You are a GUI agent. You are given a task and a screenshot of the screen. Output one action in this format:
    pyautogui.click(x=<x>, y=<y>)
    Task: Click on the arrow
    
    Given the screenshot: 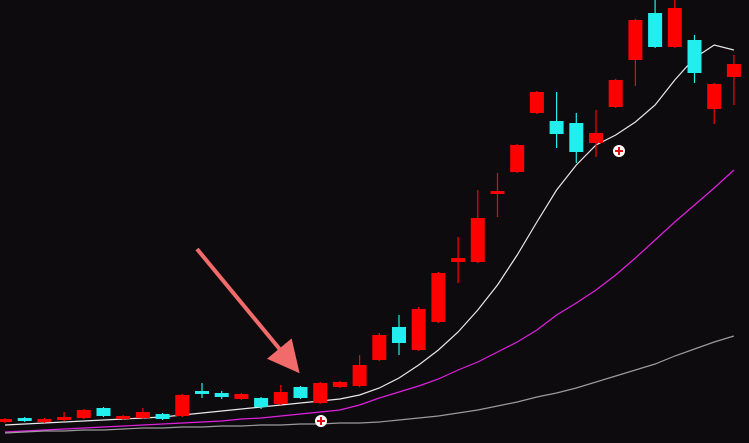 What is the action you would take?
    pyautogui.click(x=247, y=310)
    